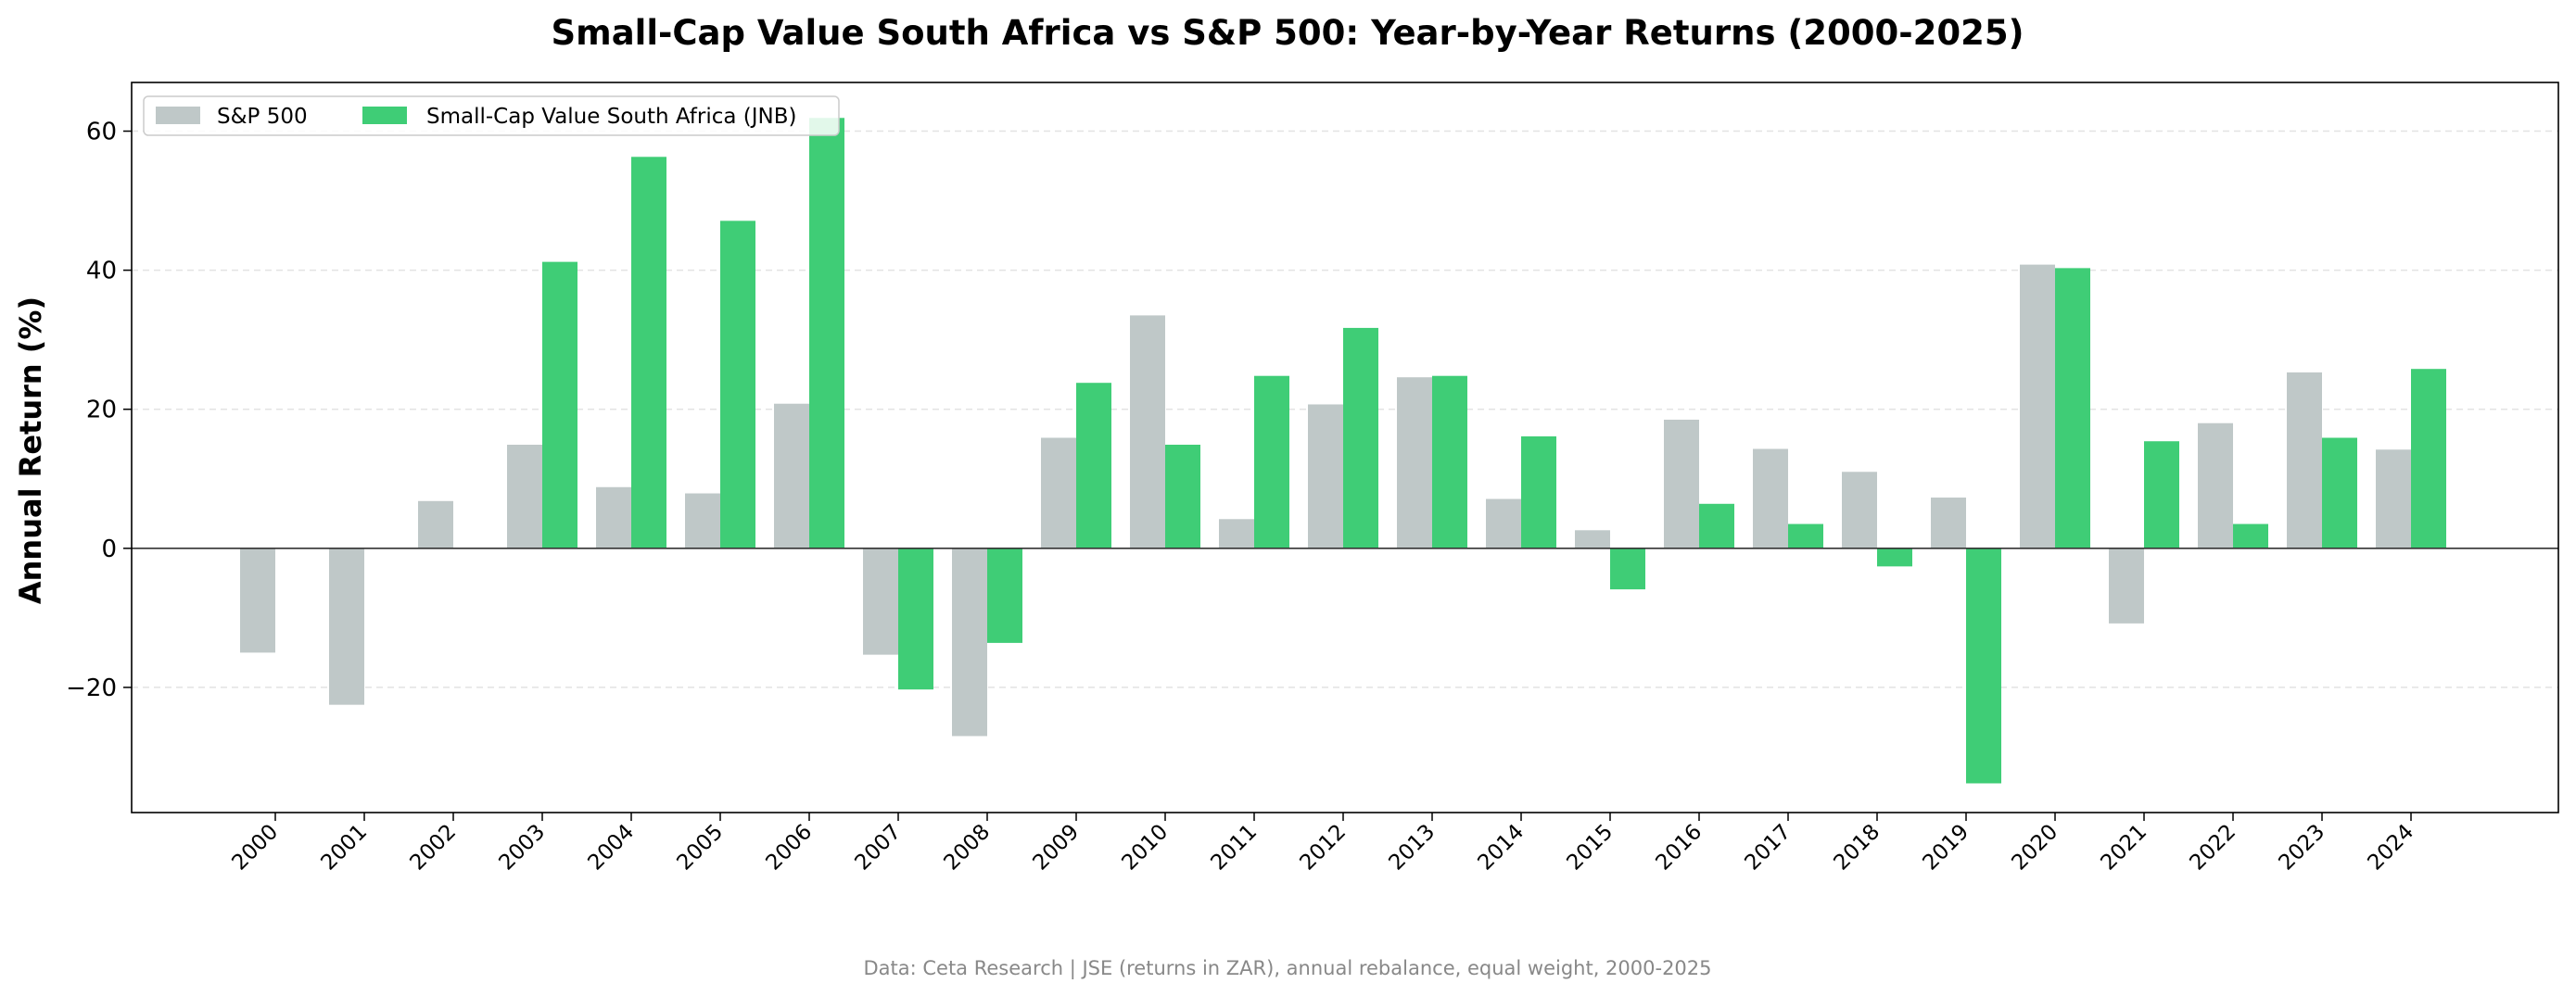 Image resolution: width=2576 pixels, height=996 pixels. What do you see at coordinates (648, 352) in the screenshot?
I see `bar-south-africa-2004` at bounding box center [648, 352].